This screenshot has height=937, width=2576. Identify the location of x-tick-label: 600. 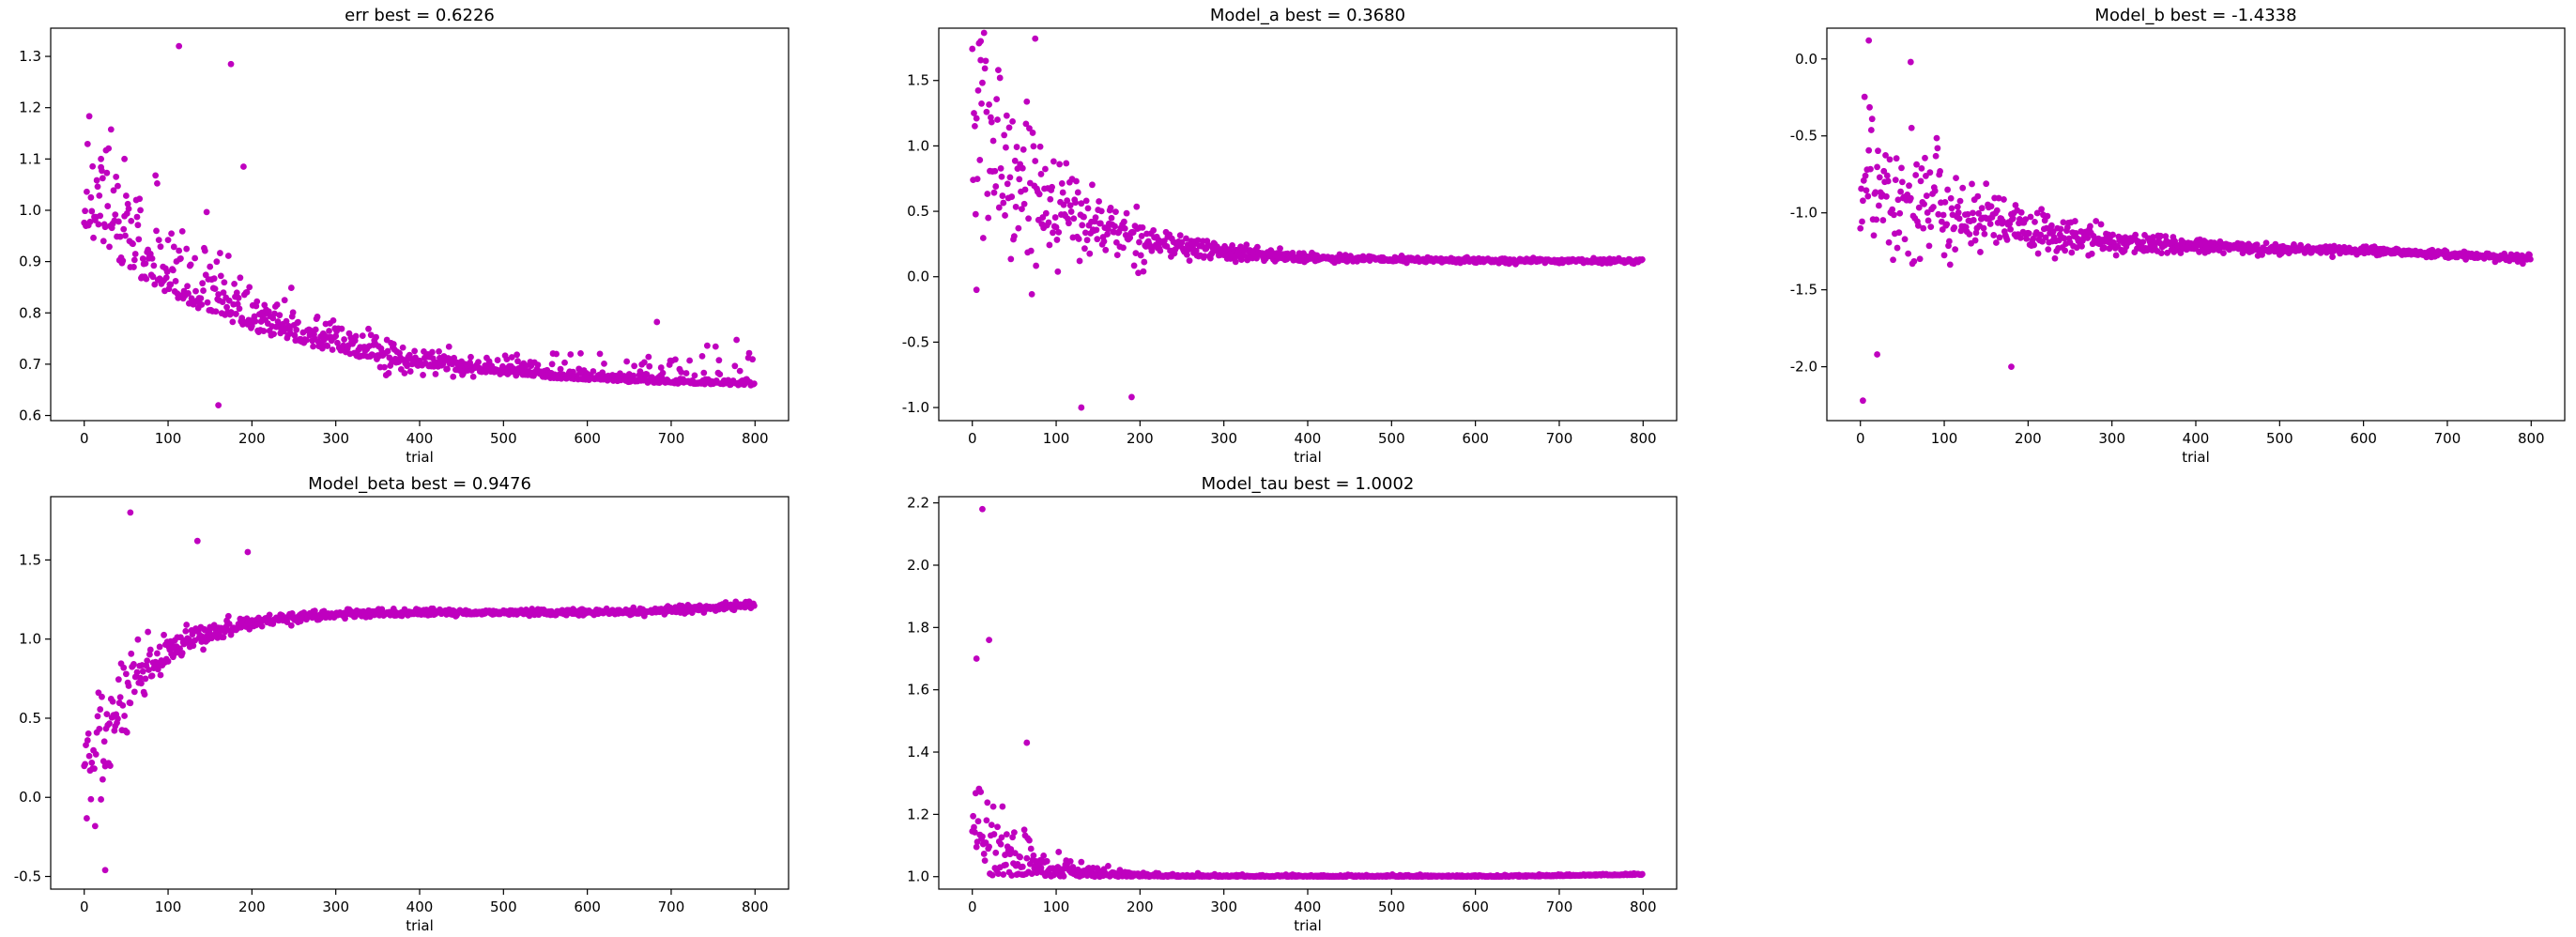
(587, 907).